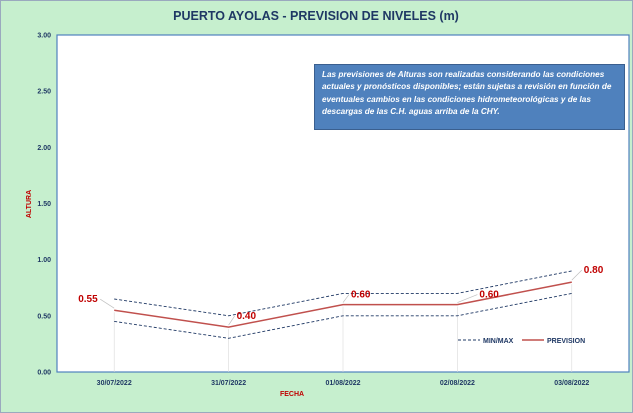 The height and width of the screenshot is (413, 633). I want to click on y-tick-label: 2.00, so click(44, 148).